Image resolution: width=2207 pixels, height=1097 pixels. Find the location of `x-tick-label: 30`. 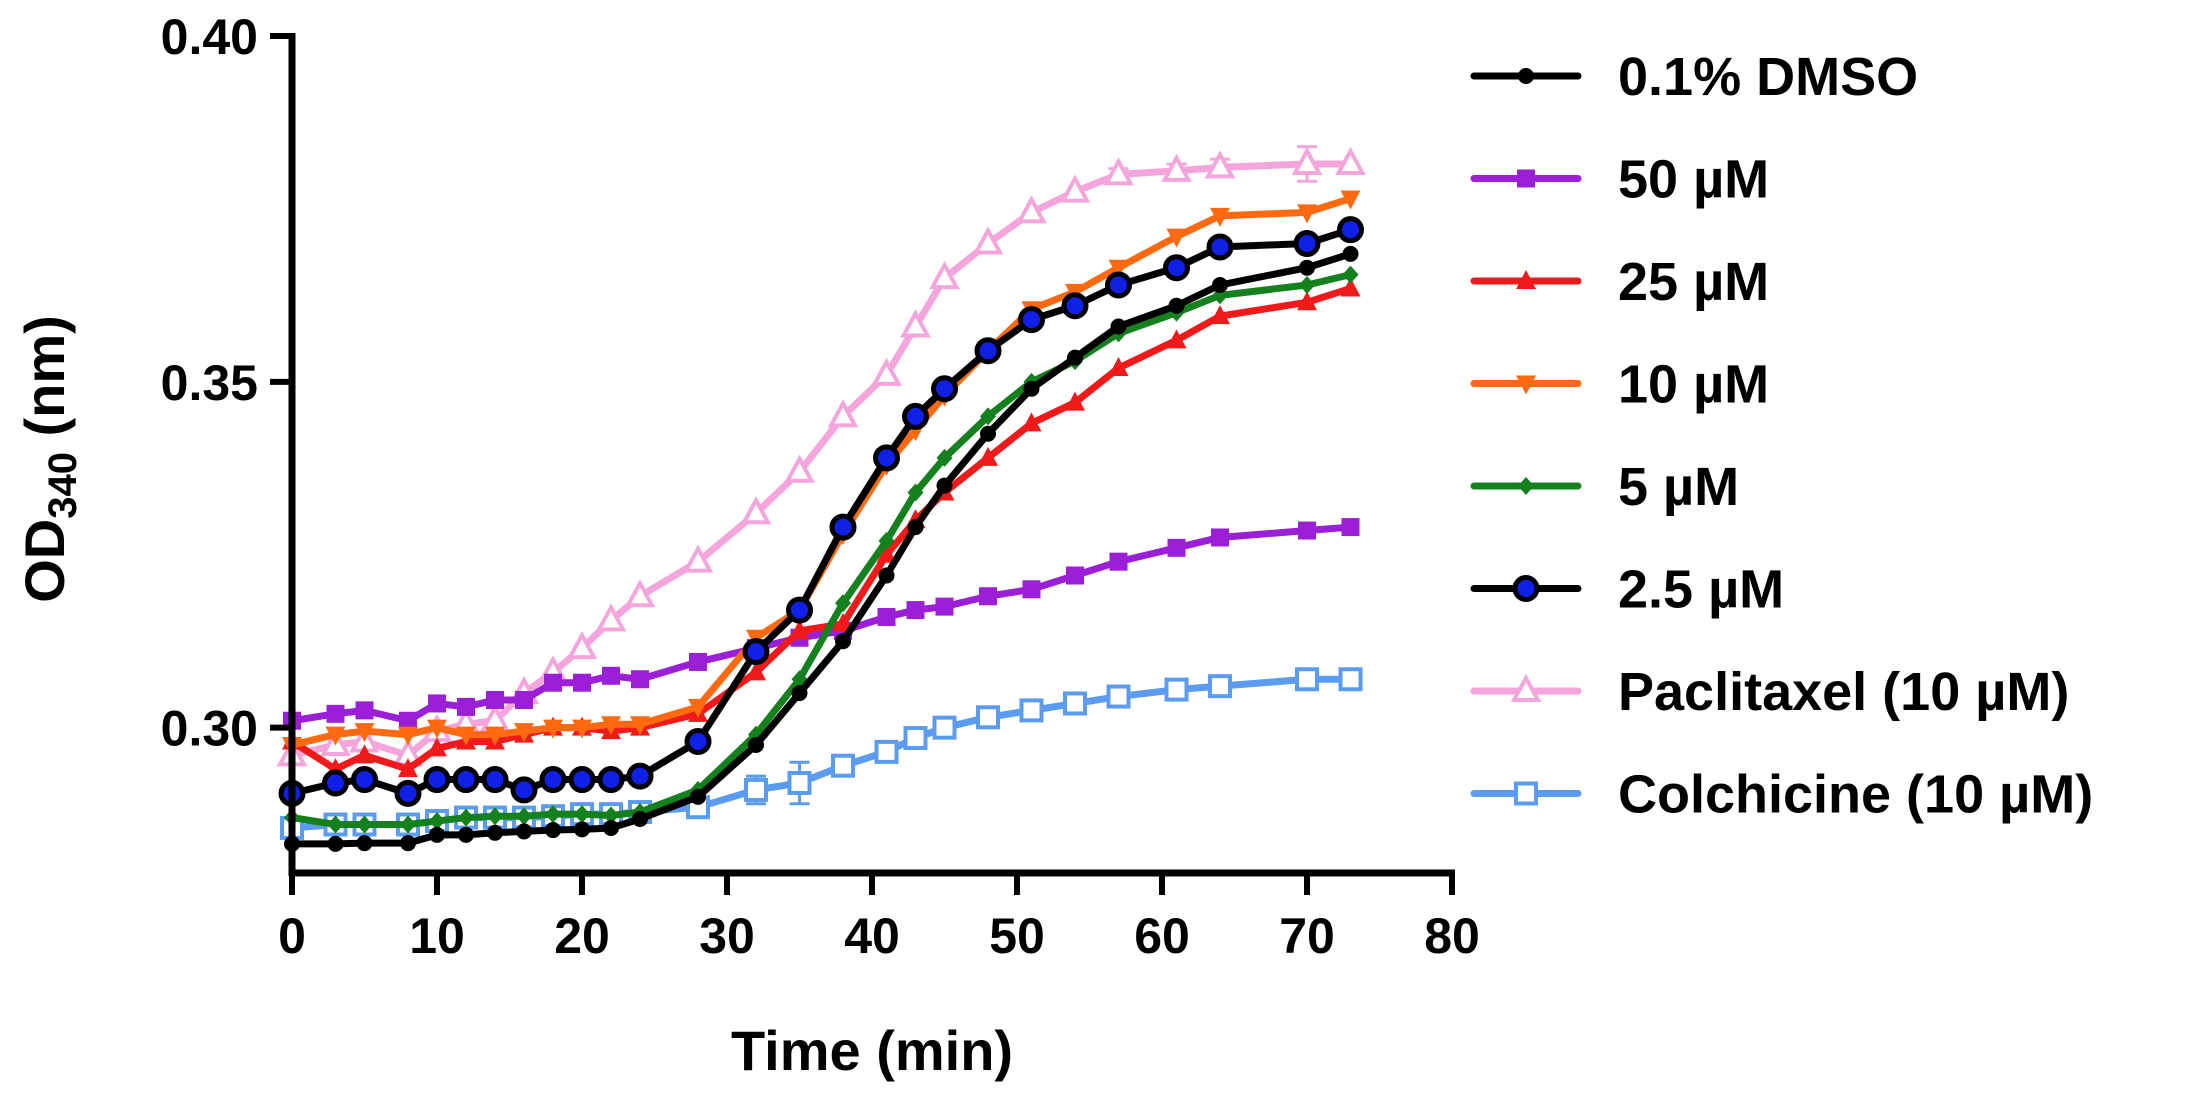

x-tick-label: 30 is located at coordinates (727, 936).